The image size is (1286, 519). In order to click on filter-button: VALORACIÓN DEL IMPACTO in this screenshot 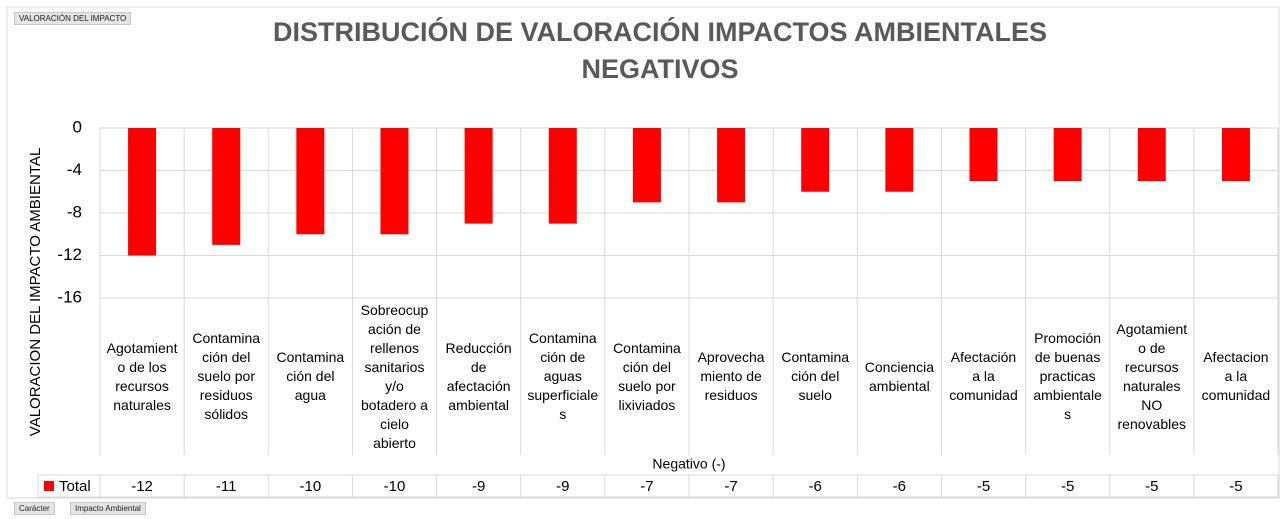, I will do `click(73, 18)`.